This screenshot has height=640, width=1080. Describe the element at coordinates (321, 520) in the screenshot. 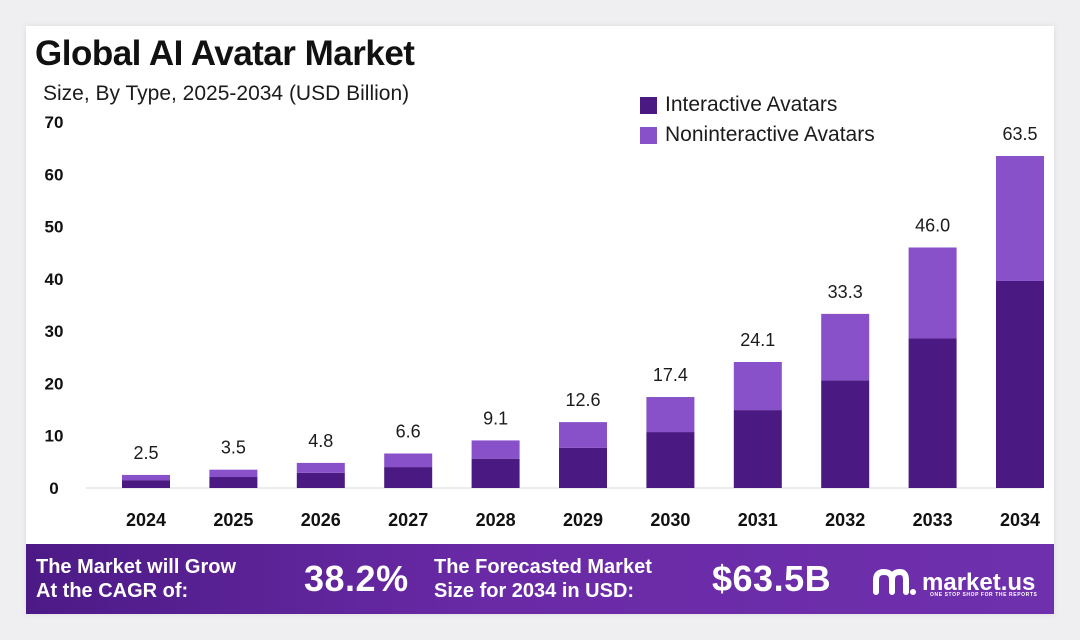

I see `x-tick-label-2026: 2026` at that location.